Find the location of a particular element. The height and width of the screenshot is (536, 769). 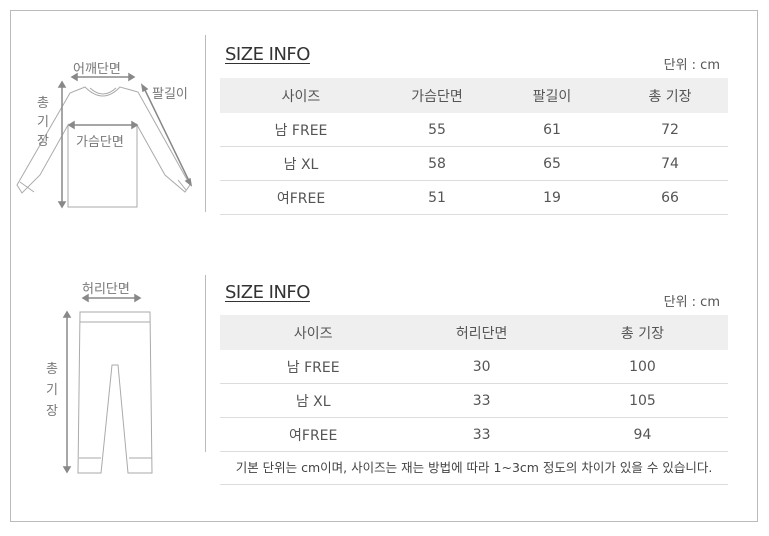

bottom-title: SIZE INFO is located at coordinates (267, 292).